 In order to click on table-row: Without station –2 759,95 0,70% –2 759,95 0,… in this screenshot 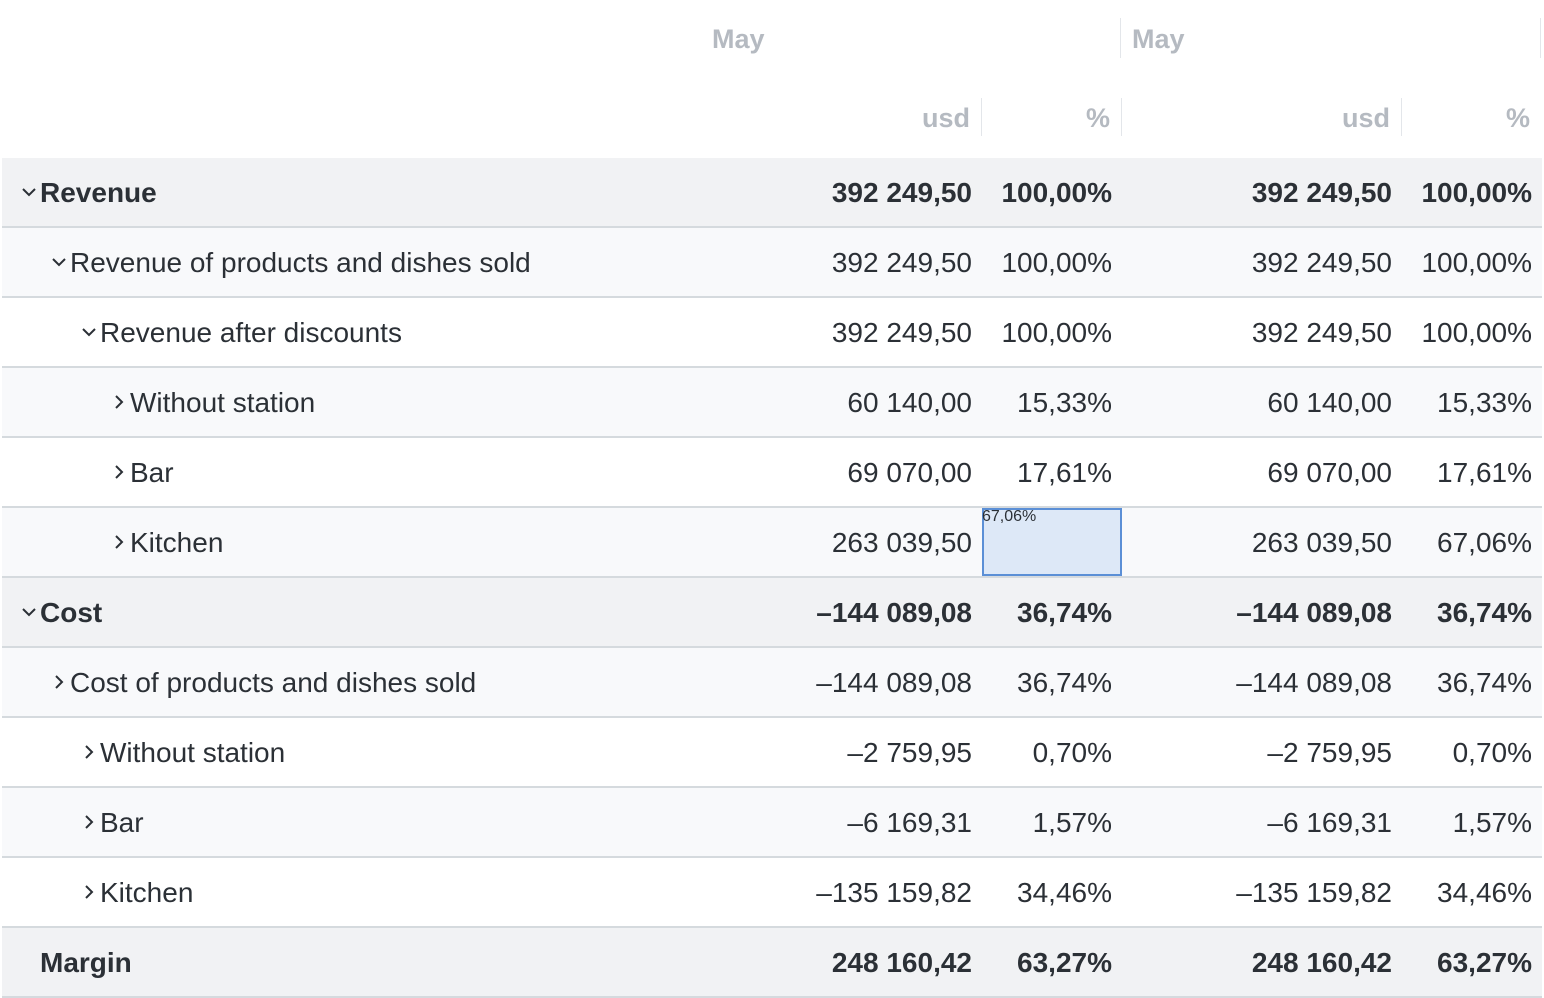, I will do `click(772, 753)`.